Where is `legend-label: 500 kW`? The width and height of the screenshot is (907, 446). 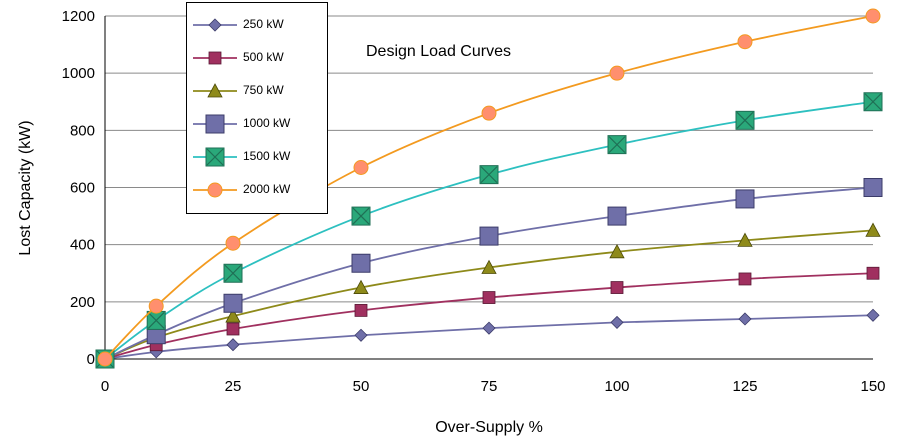
legend-label: 500 kW is located at coordinates (263, 57).